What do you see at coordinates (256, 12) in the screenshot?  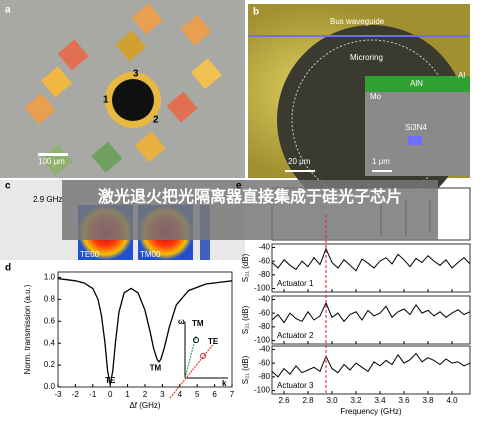 I see `panel-label: b` at bounding box center [256, 12].